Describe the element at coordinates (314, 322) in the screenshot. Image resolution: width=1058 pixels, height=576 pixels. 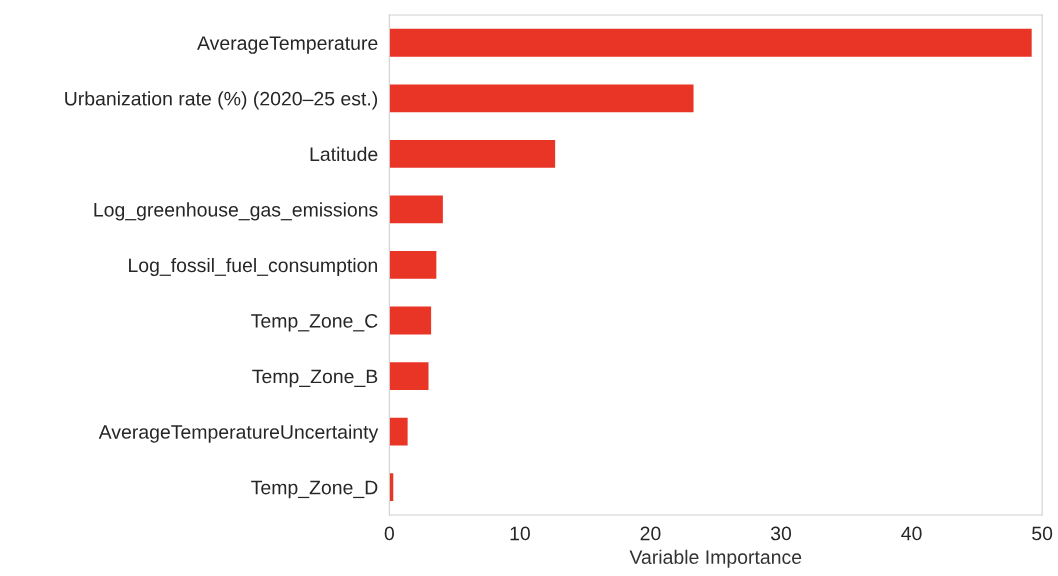
I see `y-tick-label: Temp_Zone_C` at that location.